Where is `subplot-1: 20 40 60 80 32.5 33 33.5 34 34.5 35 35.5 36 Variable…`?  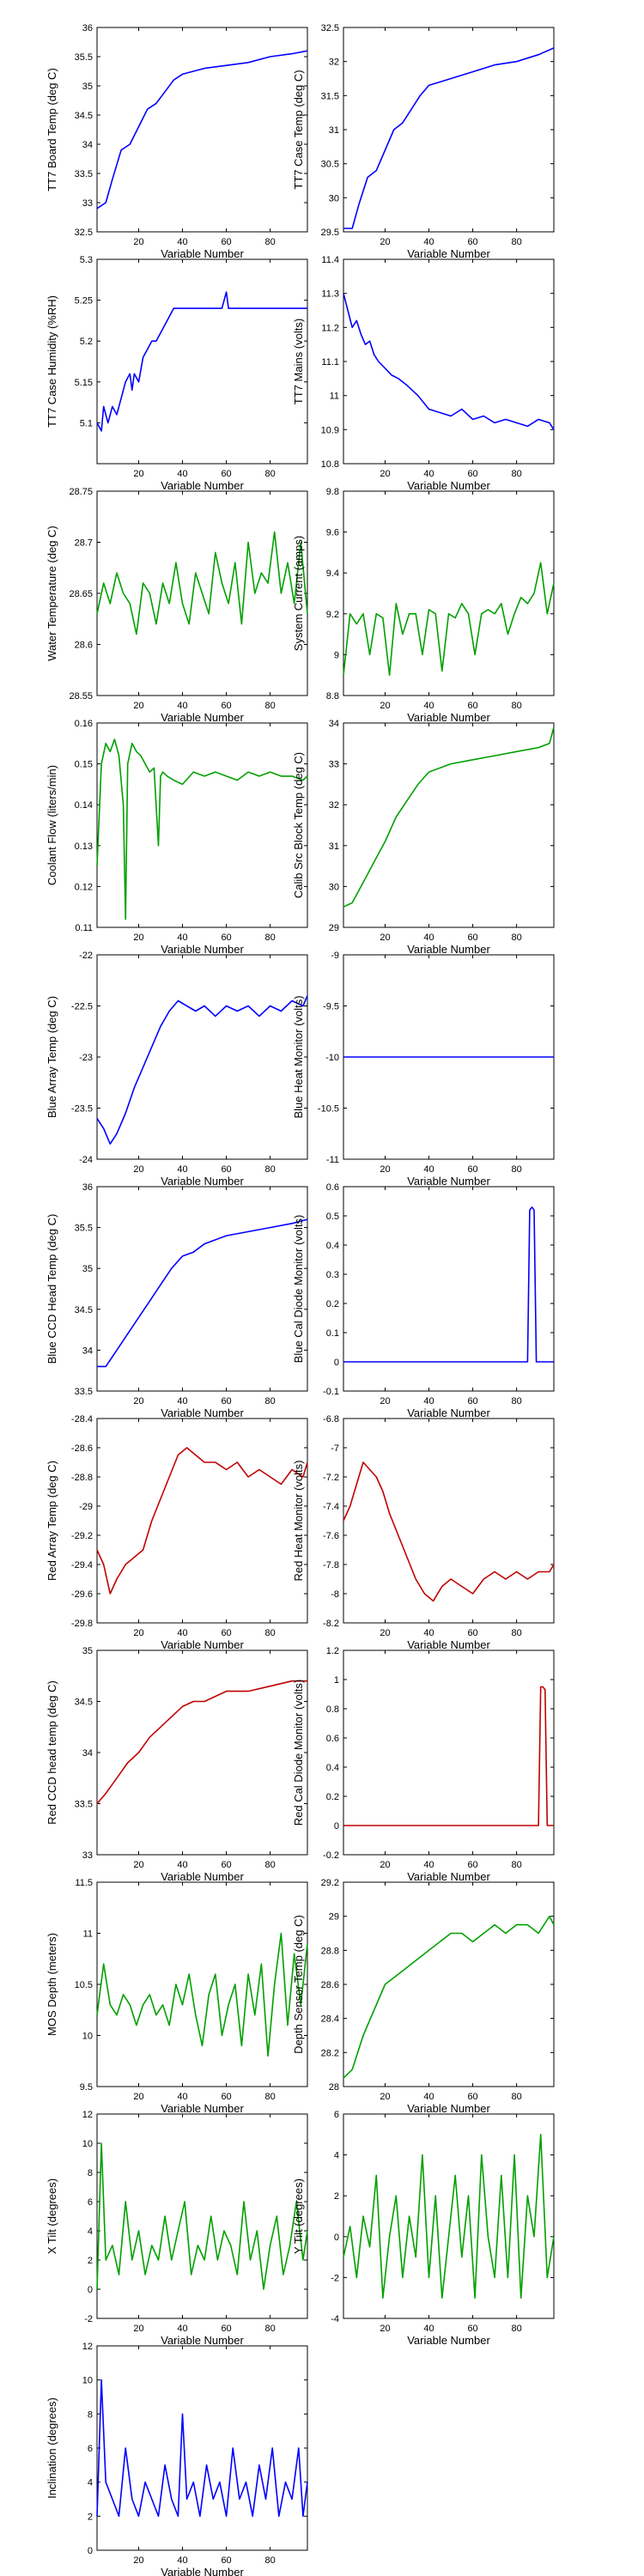 subplot-1: 20 40 60 80 32.5 33 33.5 34 34.5 35 35.5 36 Variable… is located at coordinates (177, 142).